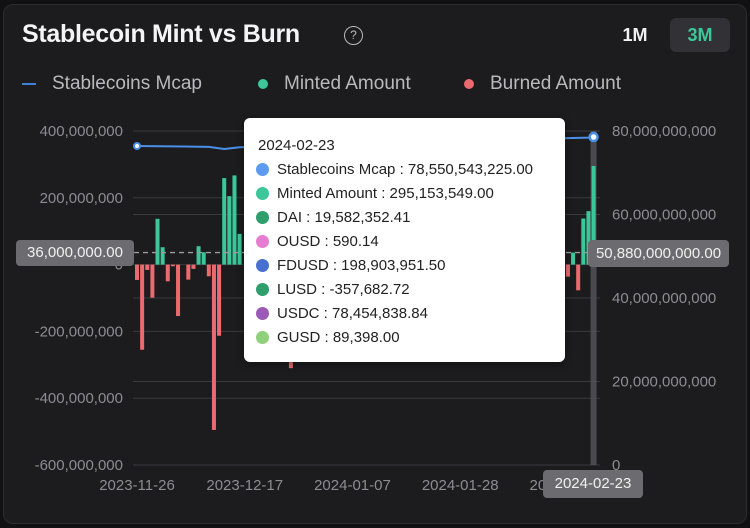  What do you see at coordinates (161, 34) in the screenshot?
I see `chart-title: Stablecoin Mint vs Burn` at bounding box center [161, 34].